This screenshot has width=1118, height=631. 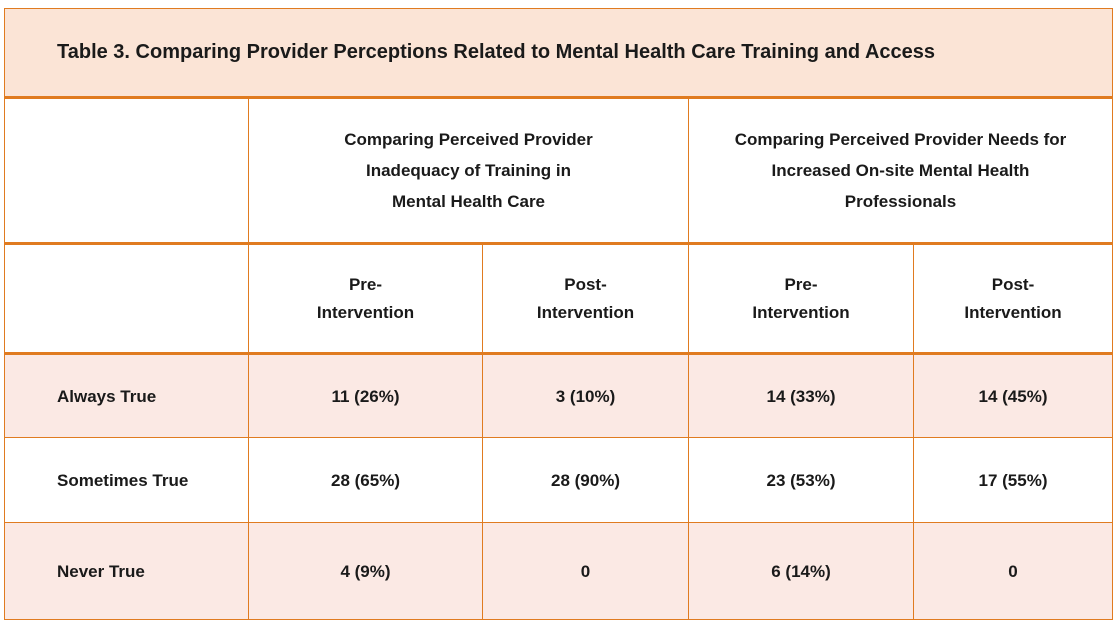 What do you see at coordinates (365, 480) in the screenshot?
I see `table-cell: 28 (65%)` at bounding box center [365, 480].